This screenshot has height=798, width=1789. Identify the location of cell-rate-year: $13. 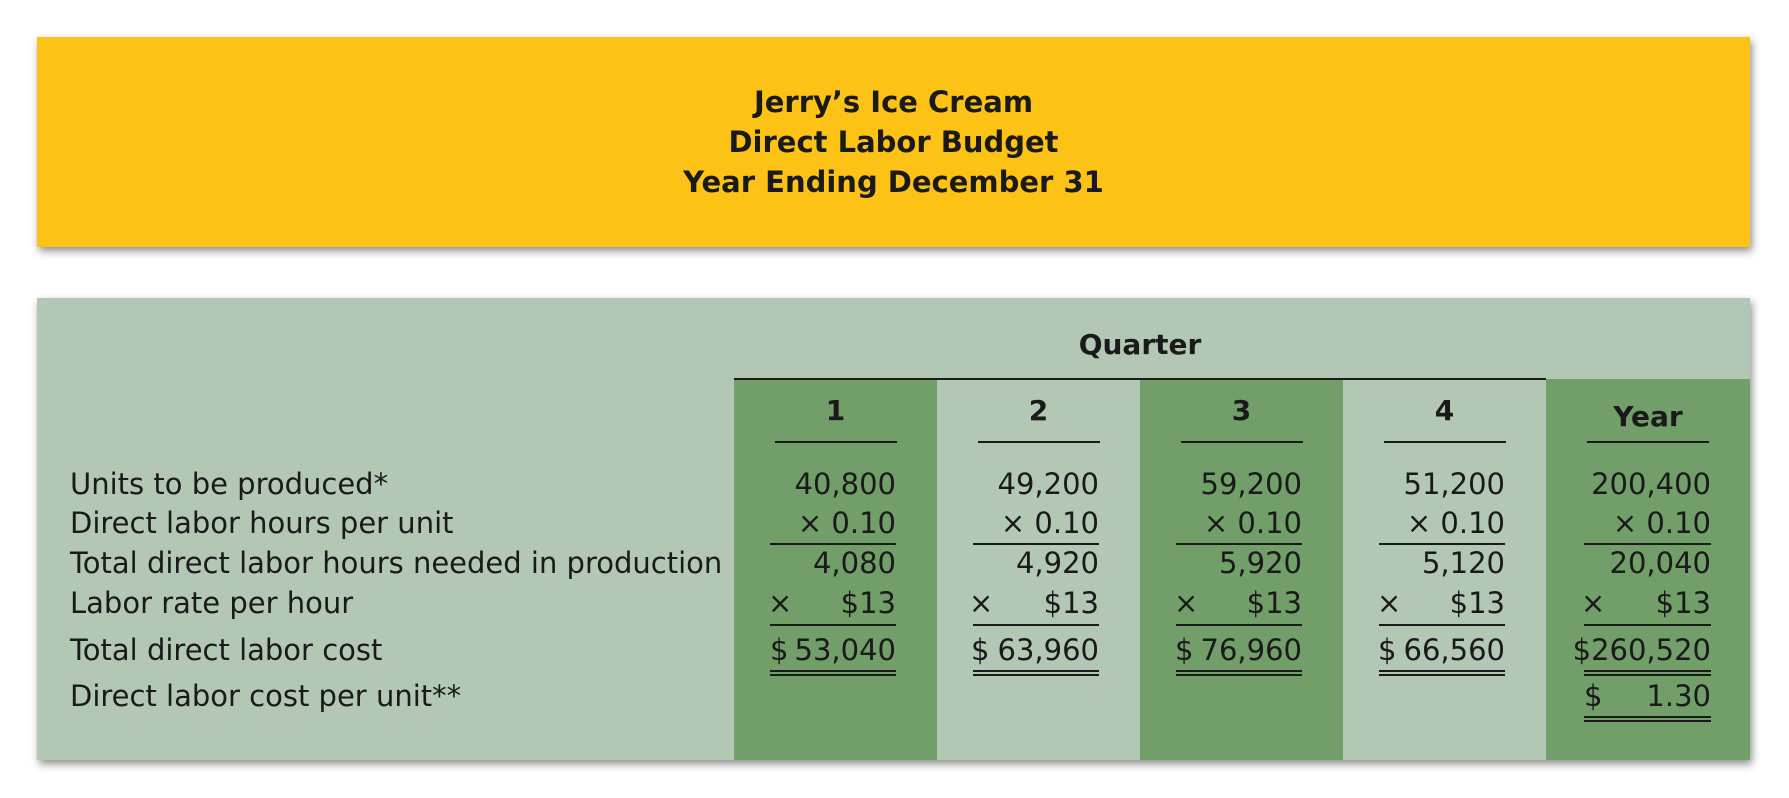
(1683, 603).